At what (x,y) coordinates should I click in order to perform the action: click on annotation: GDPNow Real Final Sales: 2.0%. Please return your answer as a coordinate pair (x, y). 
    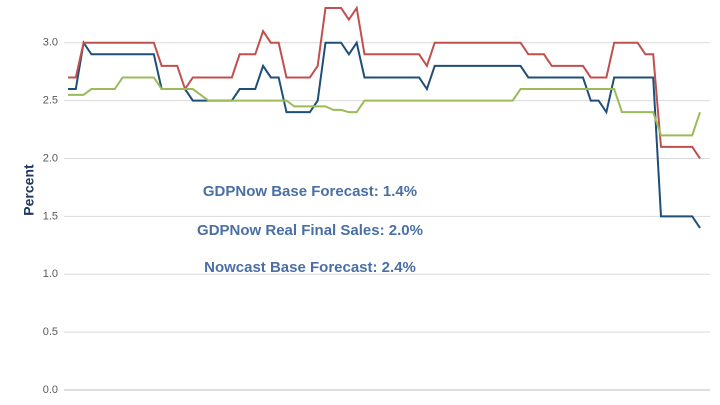
    Looking at the image, I should click on (310, 230).